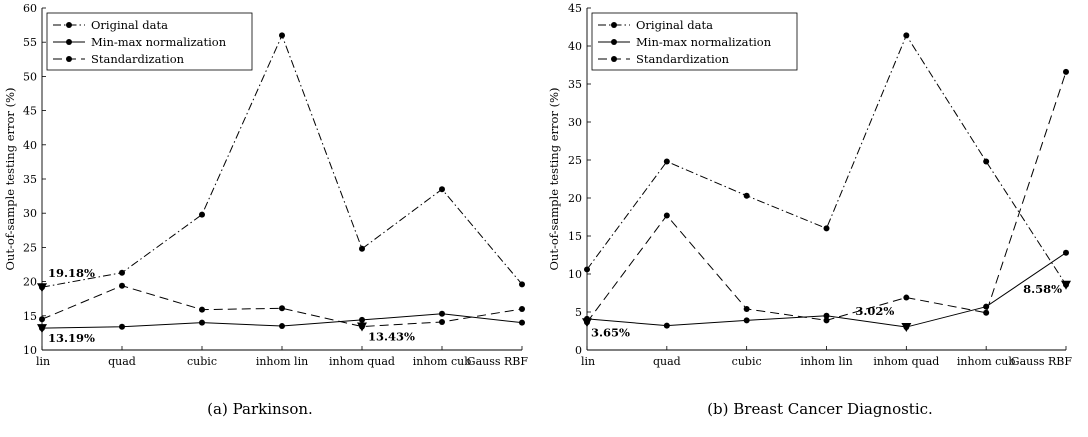 The width and height of the screenshot is (1088, 437). What do you see at coordinates (391, 337) in the screenshot?
I see `annotation-label: 13.43%` at bounding box center [391, 337].